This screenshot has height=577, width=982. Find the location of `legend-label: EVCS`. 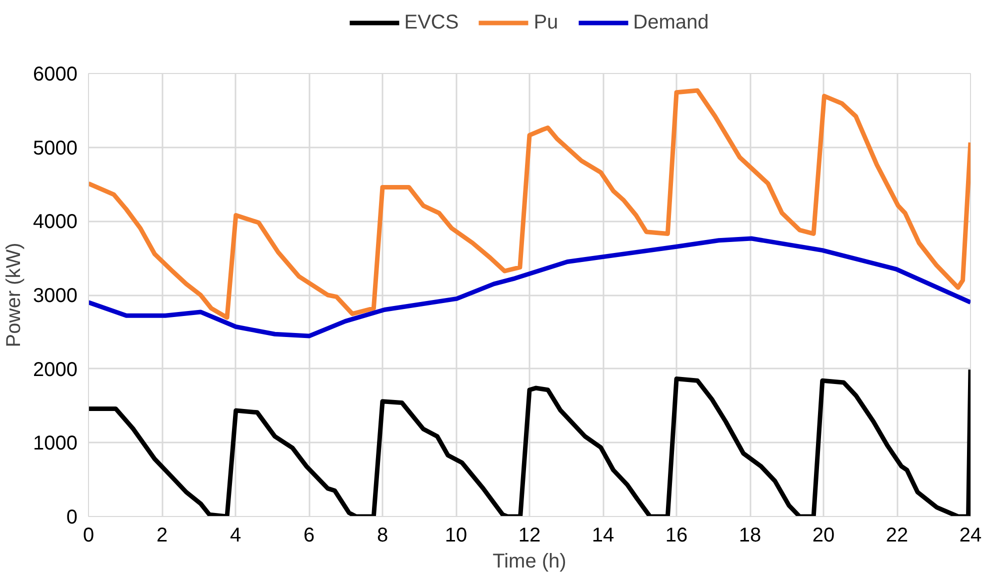

legend-label: EVCS is located at coordinates (431, 22).